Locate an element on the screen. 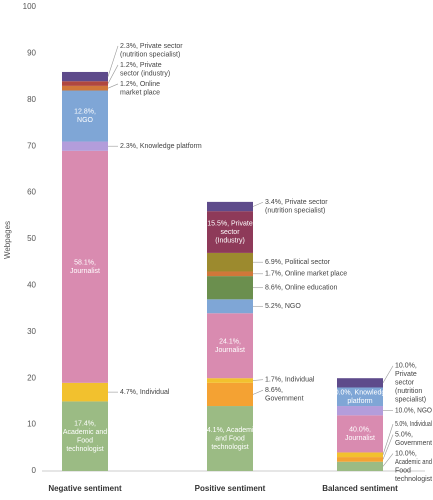 This screenshot has width=433, height=500. segment-label: 1.7%, Online market place is located at coordinates (306, 274).